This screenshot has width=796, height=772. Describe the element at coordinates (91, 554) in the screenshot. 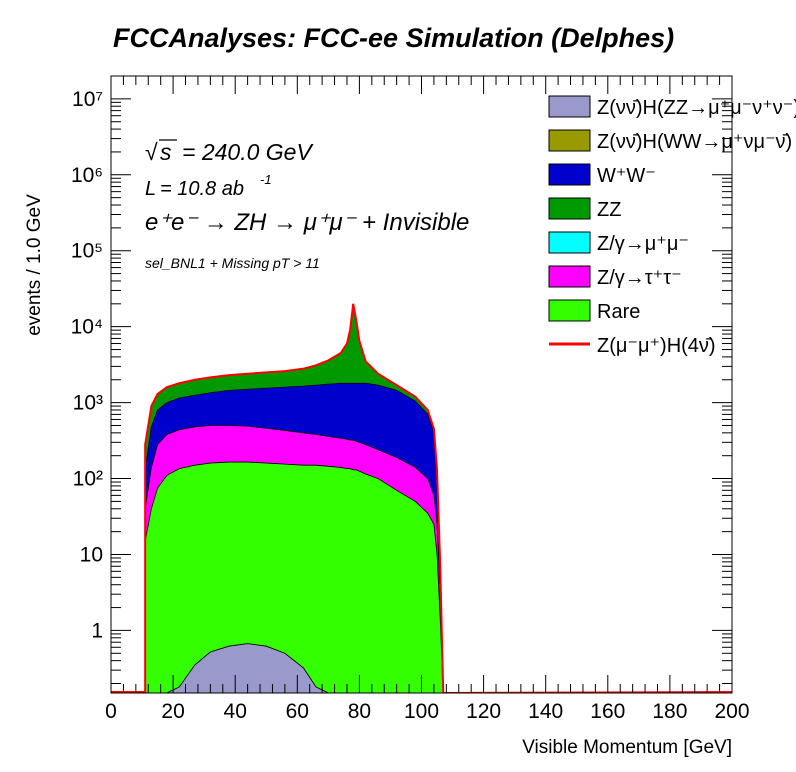

I see `y-tick-label: 10` at that location.